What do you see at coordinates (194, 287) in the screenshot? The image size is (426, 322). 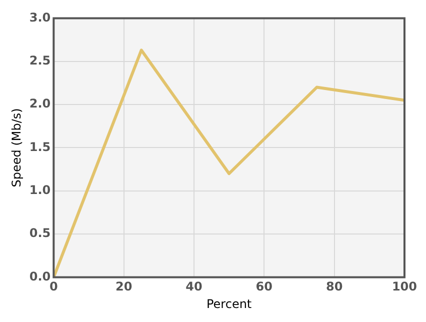 I see `x-tick-label: 40` at bounding box center [194, 287].